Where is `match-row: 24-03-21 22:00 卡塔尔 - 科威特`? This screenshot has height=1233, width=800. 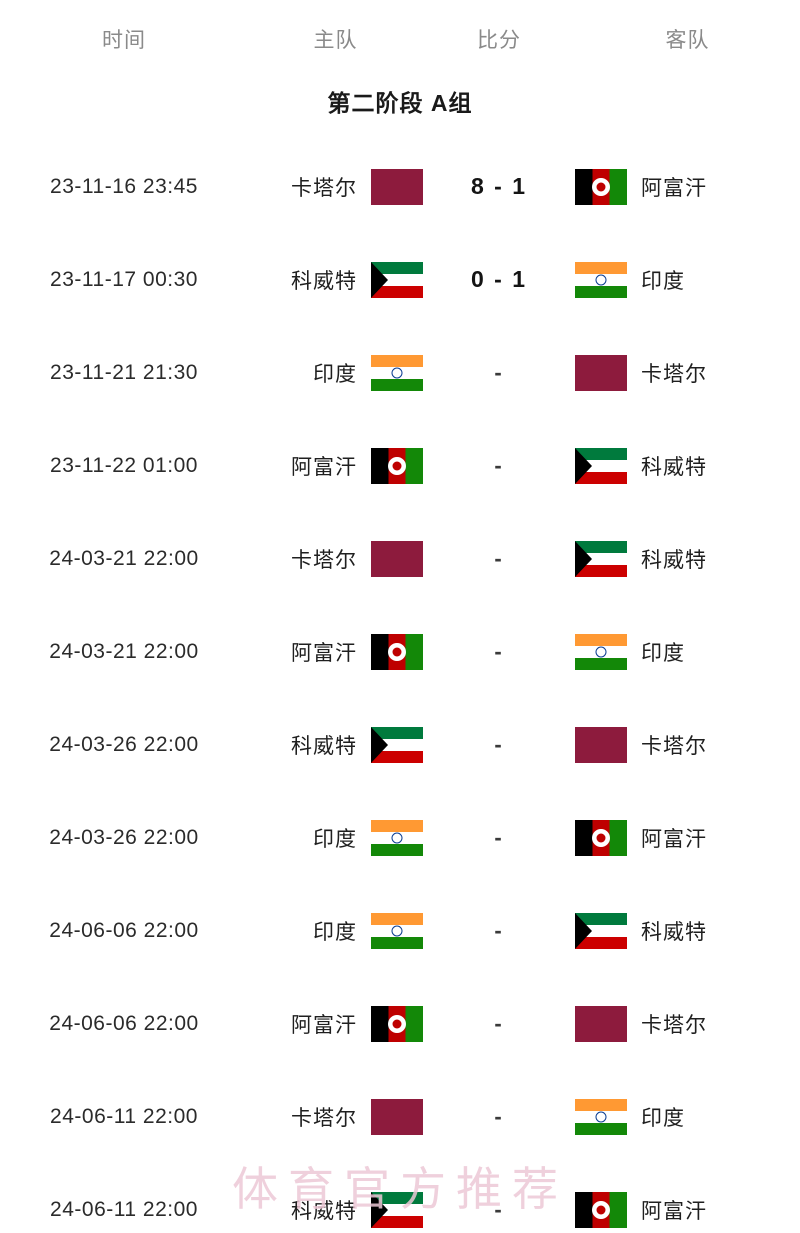
match-row: 24-03-21 22:00 卡塔尔 - 科威特 is located at coordinates (400, 558).